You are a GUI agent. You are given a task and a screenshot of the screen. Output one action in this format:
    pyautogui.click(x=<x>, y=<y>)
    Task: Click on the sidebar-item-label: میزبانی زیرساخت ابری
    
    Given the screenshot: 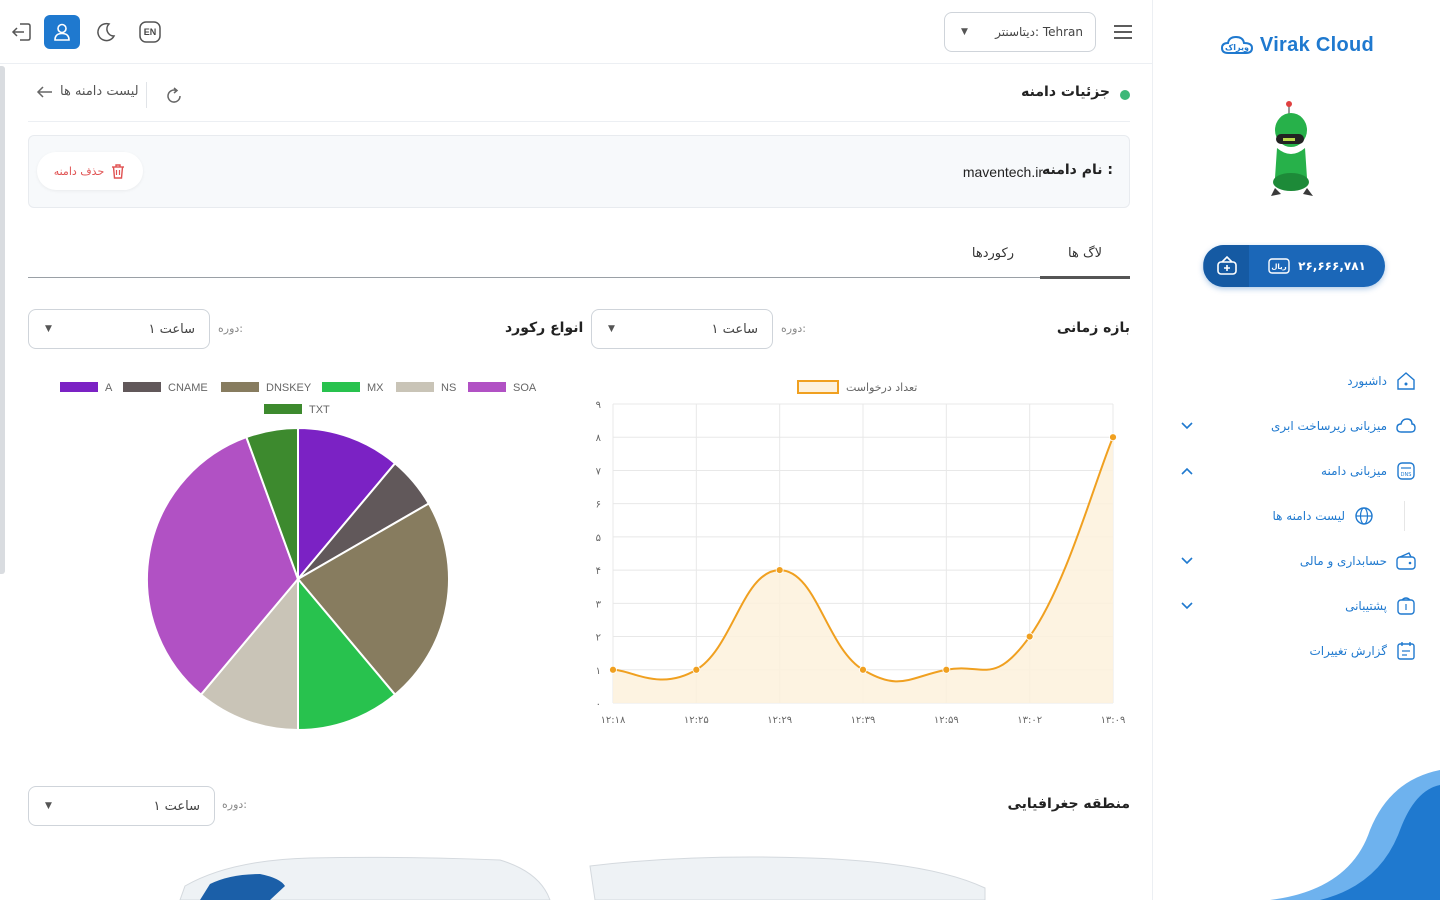 What is the action you would take?
    pyautogui.click(x=1329, y=425)
    